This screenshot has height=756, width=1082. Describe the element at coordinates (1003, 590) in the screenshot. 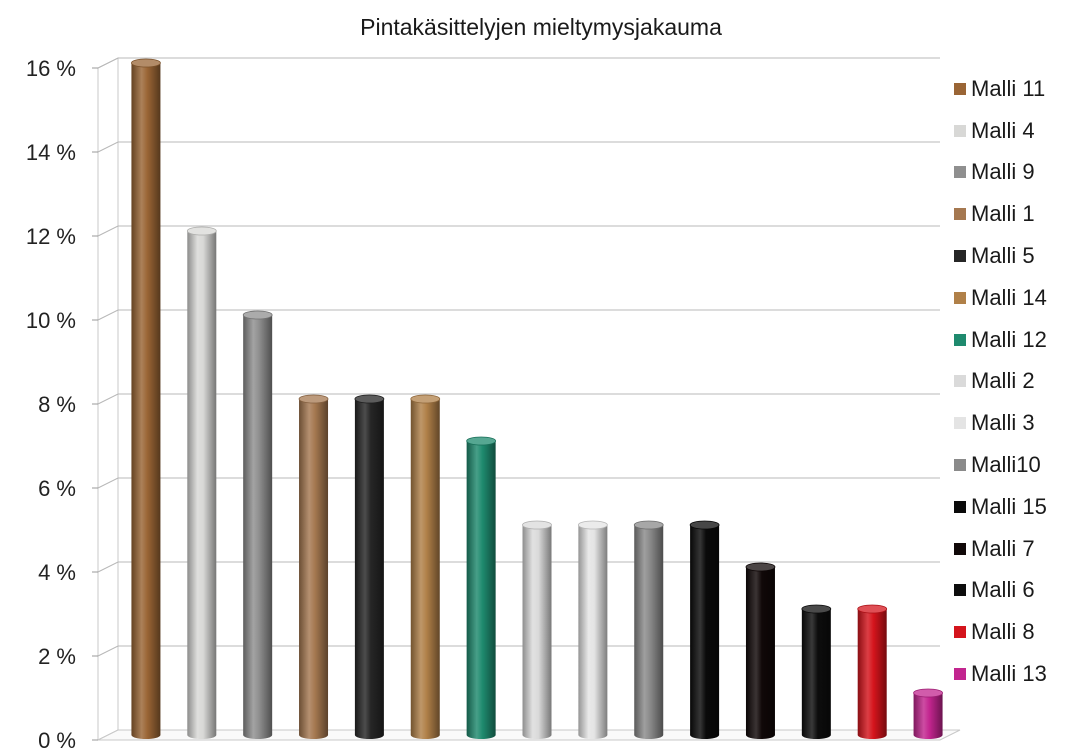

I see `legend-label: Malli 6` at that location.